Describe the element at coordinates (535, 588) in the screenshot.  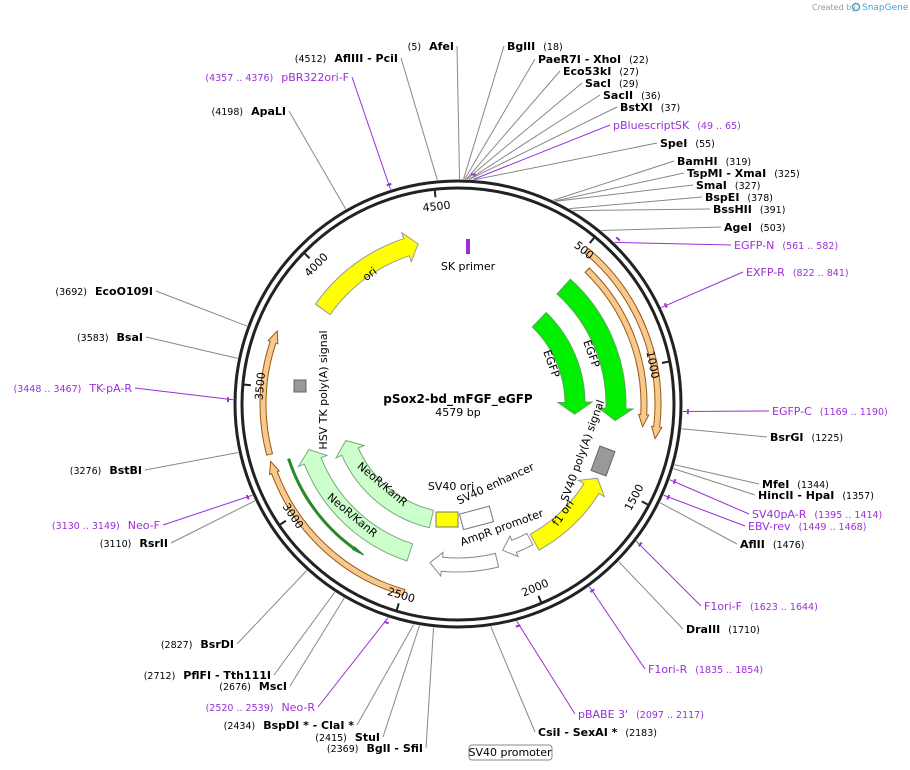
I see `ruler-label: 2000` at that location.